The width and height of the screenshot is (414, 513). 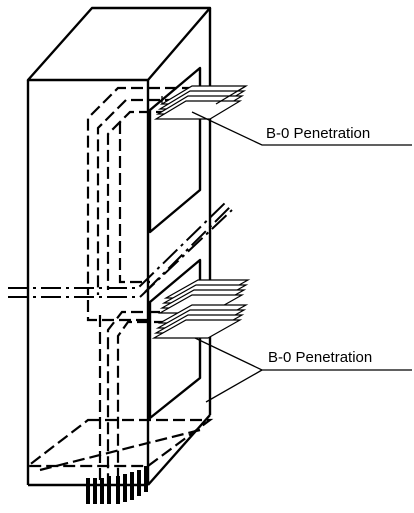 I want to click on upper-conductor-bundle, so click(x=201, y=102).